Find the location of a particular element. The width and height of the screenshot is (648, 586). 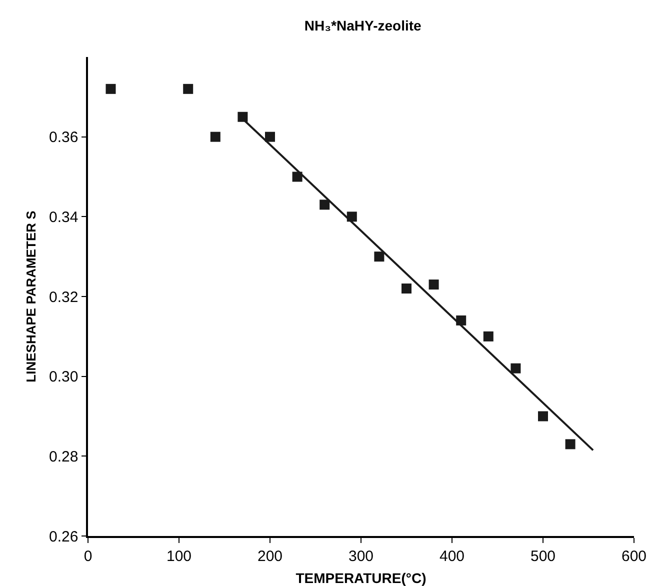

y-tick-label: 0.34 is located at coordinates (63, 217).